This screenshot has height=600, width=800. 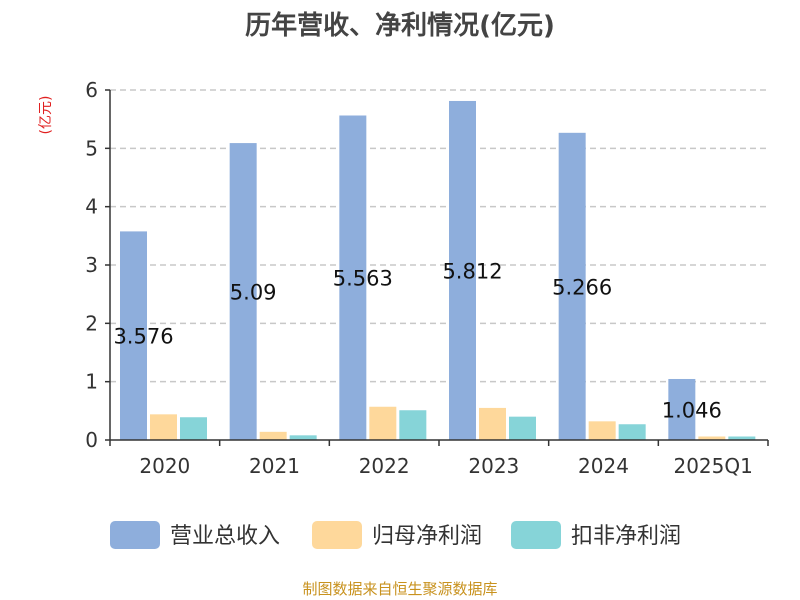 I want to click on data-label-2023: 5.812, so click(x=472, y=271).